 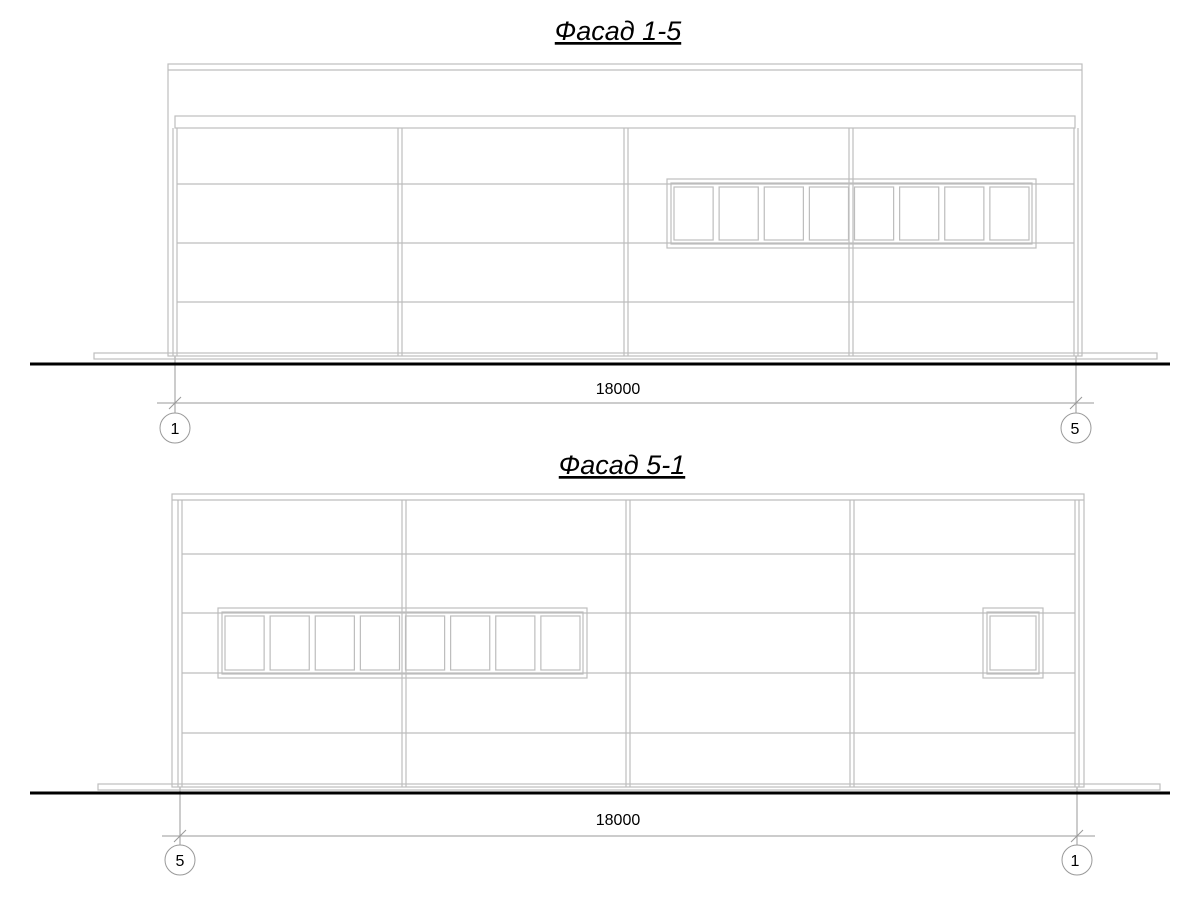 I want to click on facade-2-axis-right-label: 1, so click(x=1075, y=861).